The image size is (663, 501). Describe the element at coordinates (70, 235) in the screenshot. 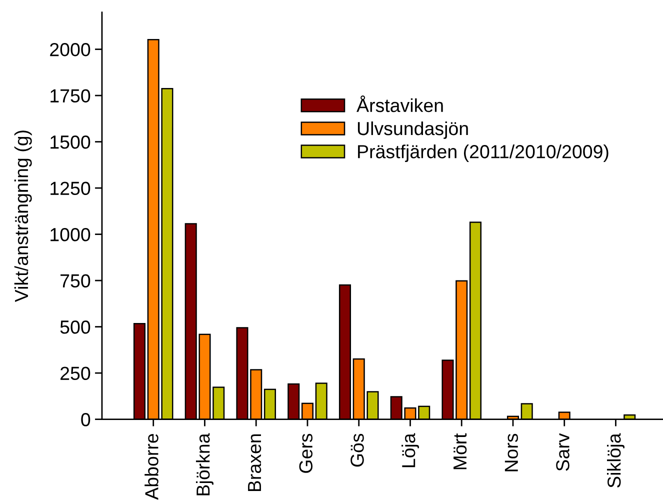

I see `y-tick-label: 1000` at that location.